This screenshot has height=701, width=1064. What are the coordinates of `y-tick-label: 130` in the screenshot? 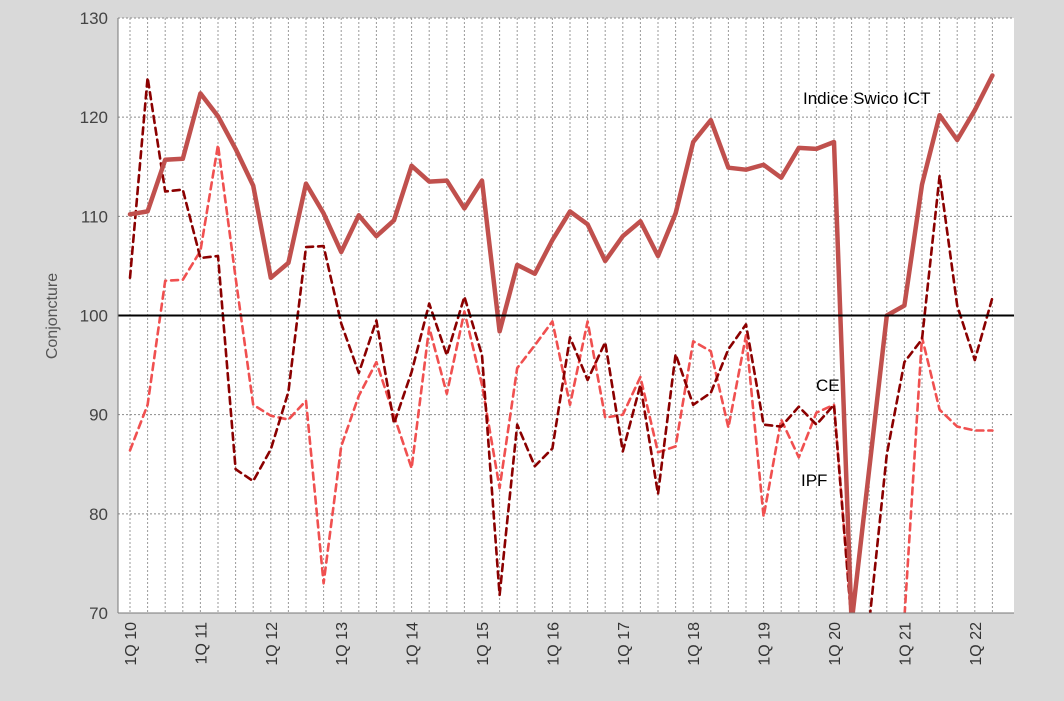 It's located at (94, 18).